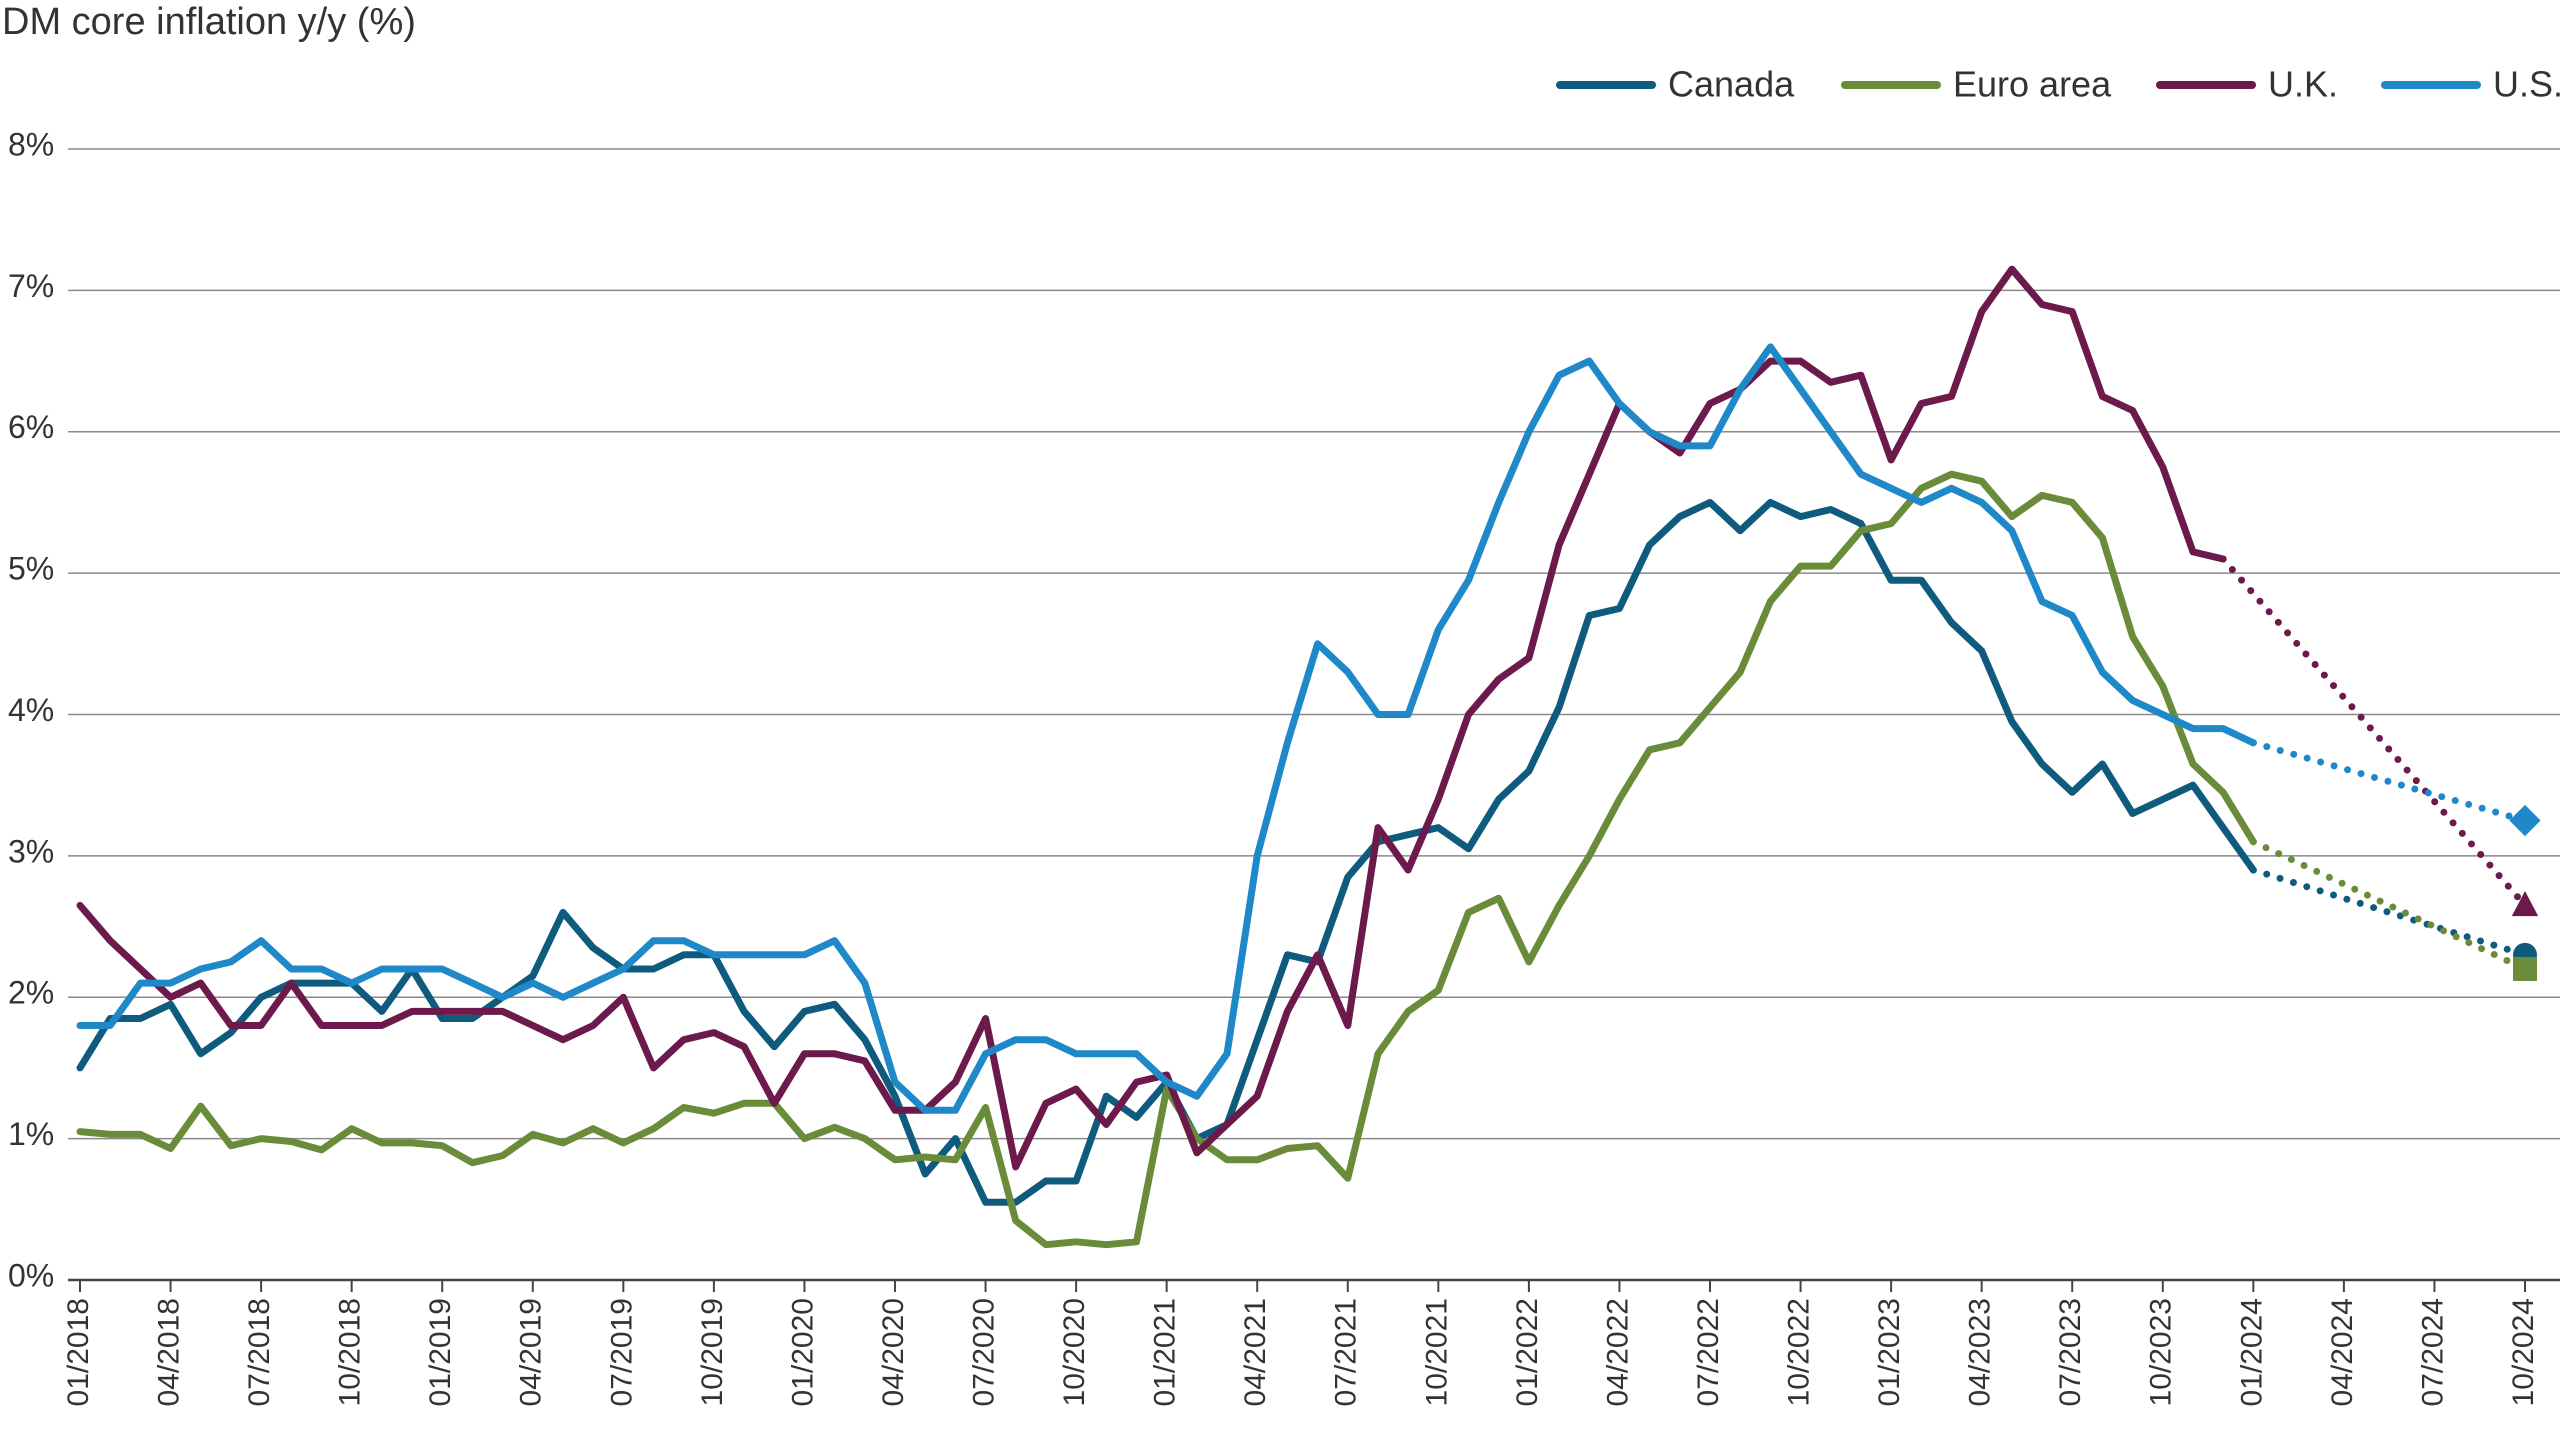  I want to click on y-tick-label: 2%, so click(31, 993).